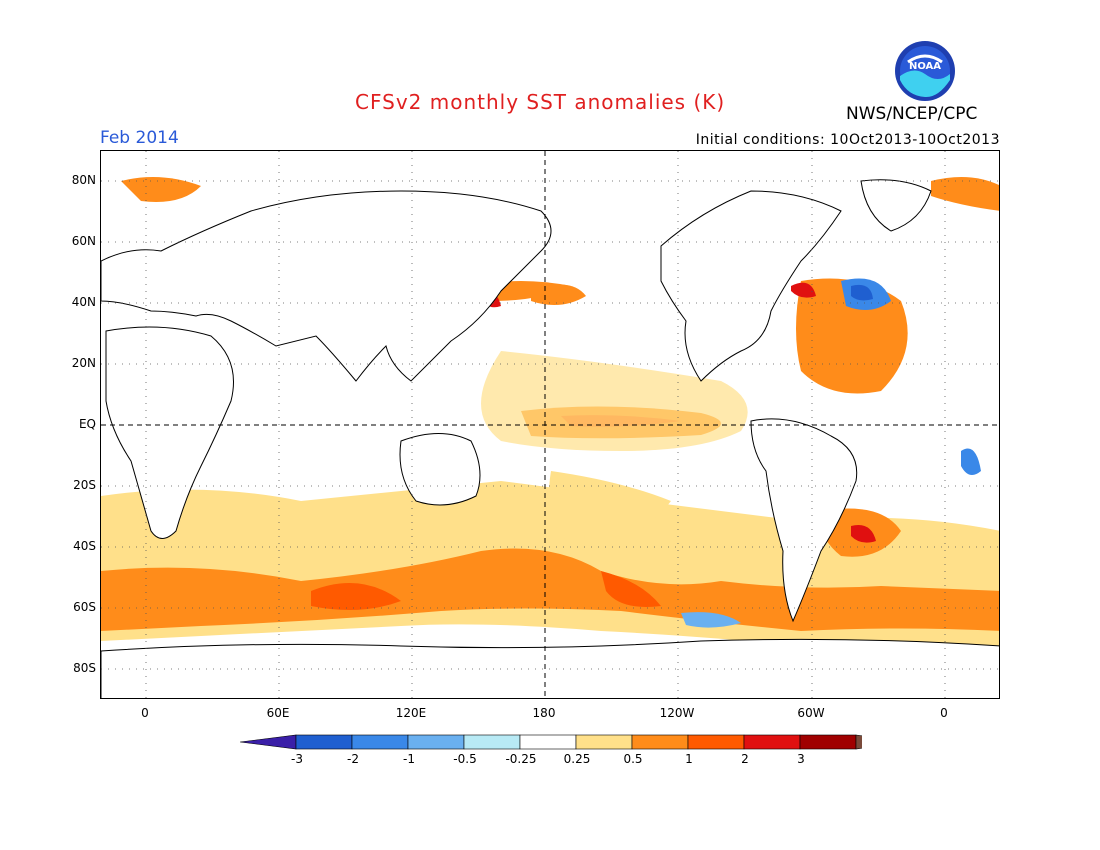 This screenshot has width=1100, height=850. I want to click on colorbar-tick-label: -0.5, so click(465, 759).